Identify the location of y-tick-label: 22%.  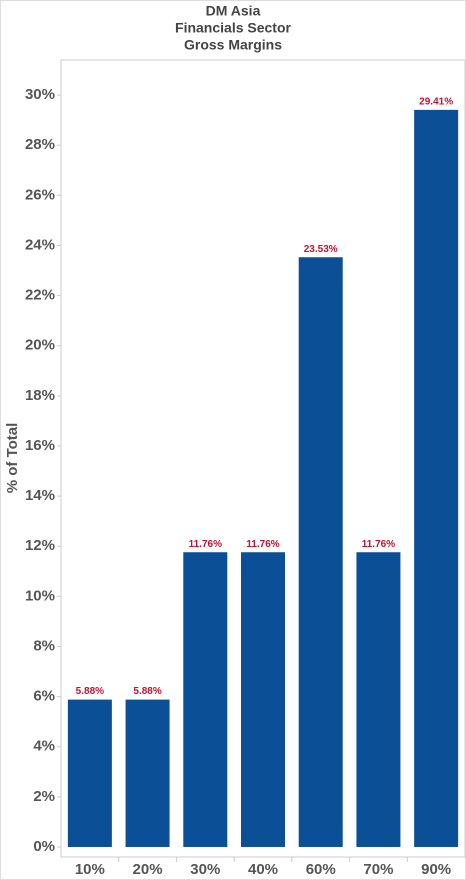
(40, 295).